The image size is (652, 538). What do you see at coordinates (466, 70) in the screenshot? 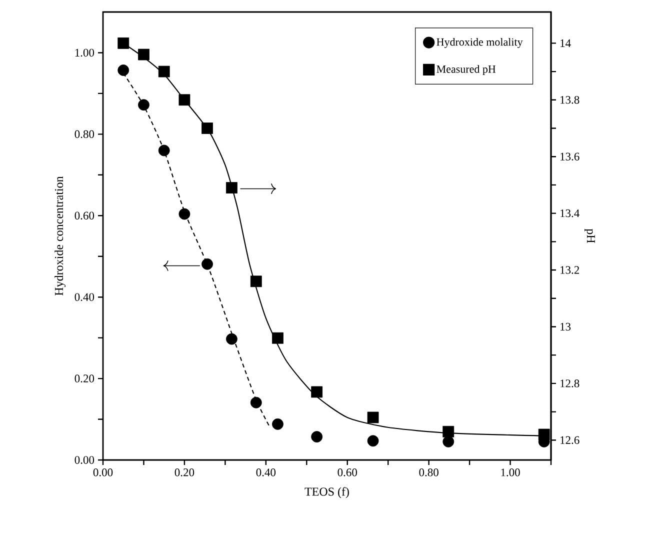
I see `legend-label: Measured pH` at bounding box center [466, 70].